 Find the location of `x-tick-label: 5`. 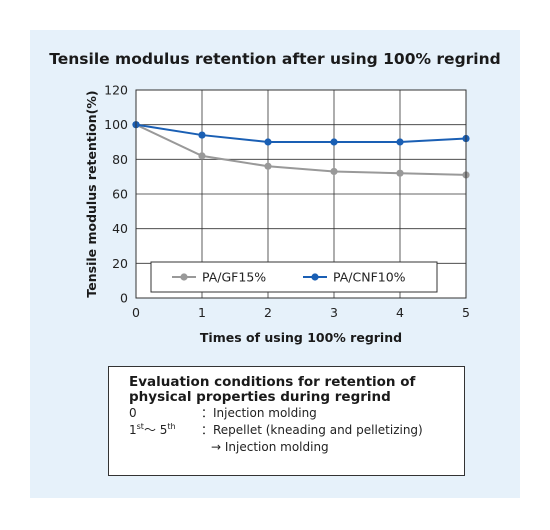

x-tick-label: 5 is located at coordinates (466, 312).